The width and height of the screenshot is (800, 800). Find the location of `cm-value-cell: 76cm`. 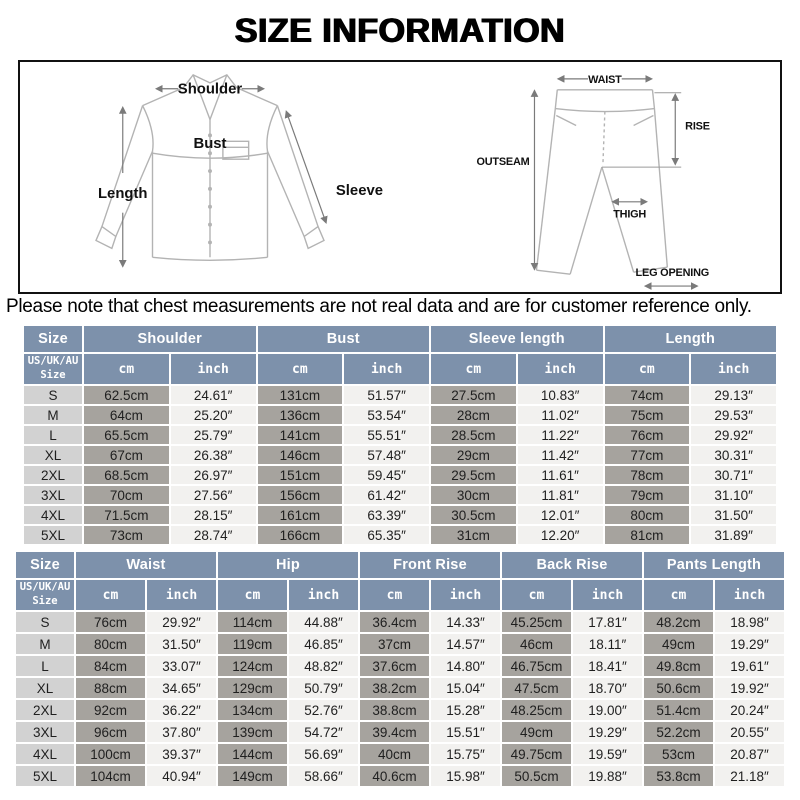

cm-value-cell: 76cm is located at coordinates (110, 622).